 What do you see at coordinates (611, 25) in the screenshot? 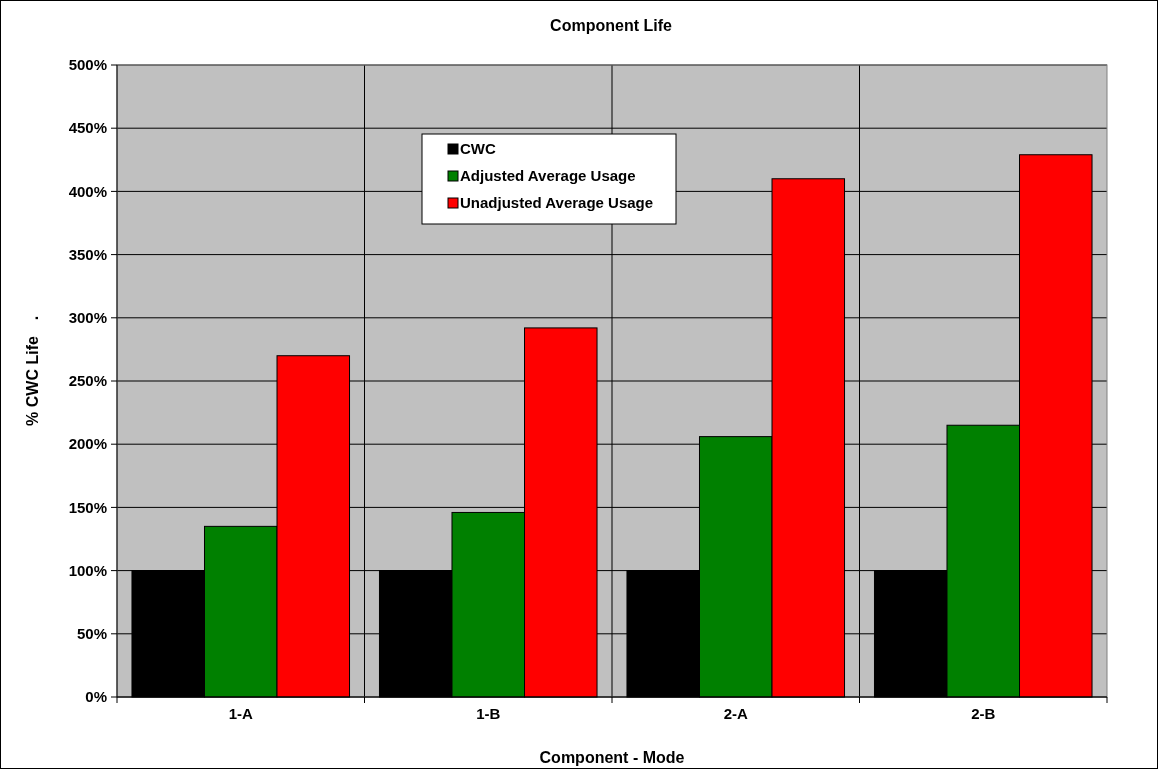
I see `chart-title: Component Life` at bounding box center [611, 25].